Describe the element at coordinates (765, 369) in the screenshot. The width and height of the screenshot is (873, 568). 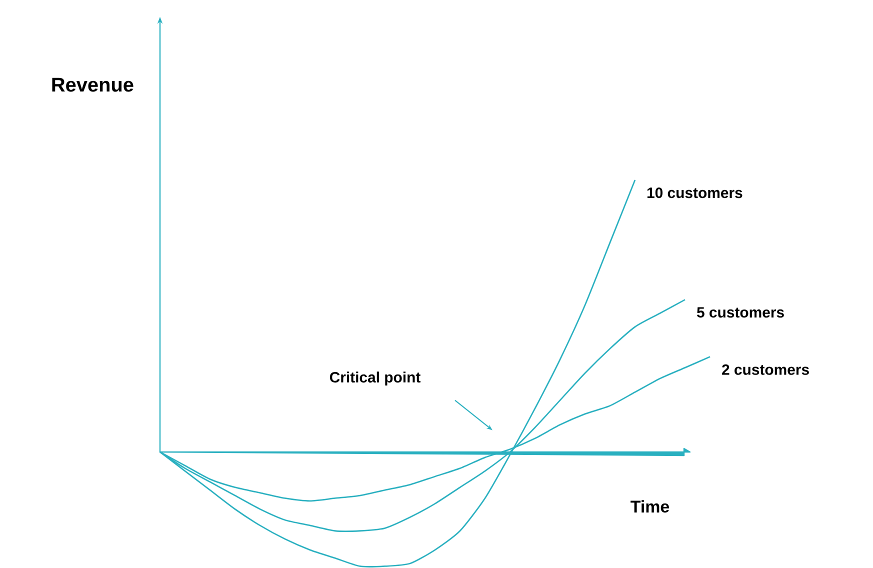
I see `series-label: 2 customers` at that location.